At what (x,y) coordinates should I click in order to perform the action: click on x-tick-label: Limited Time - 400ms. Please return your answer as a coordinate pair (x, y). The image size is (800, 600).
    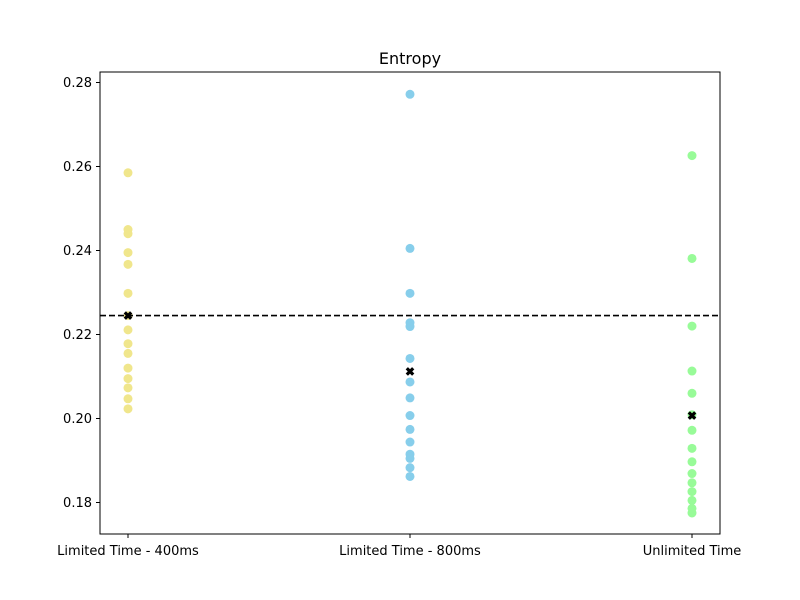
    Looking at the image, I should click on (128, 551).